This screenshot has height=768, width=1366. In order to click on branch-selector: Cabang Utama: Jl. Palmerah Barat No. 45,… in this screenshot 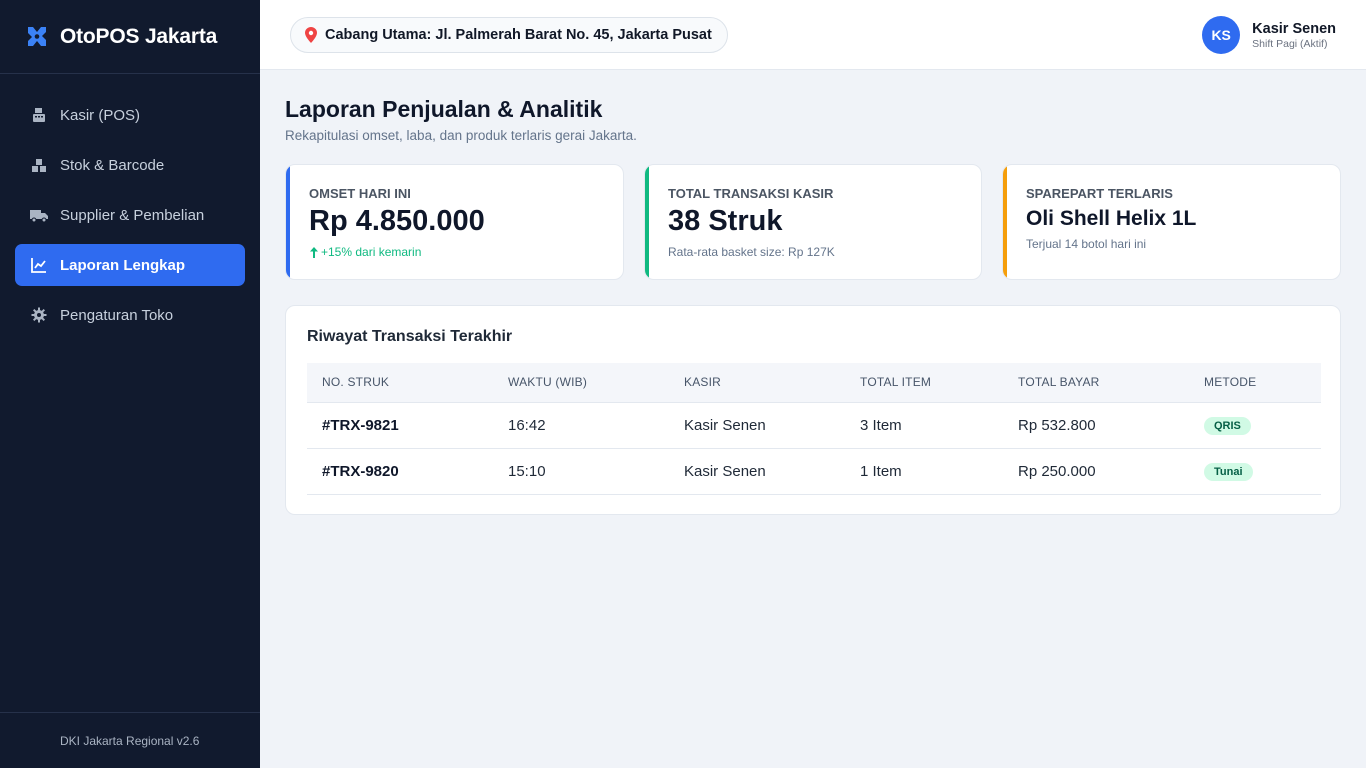, I will do `click(509, 35)`.